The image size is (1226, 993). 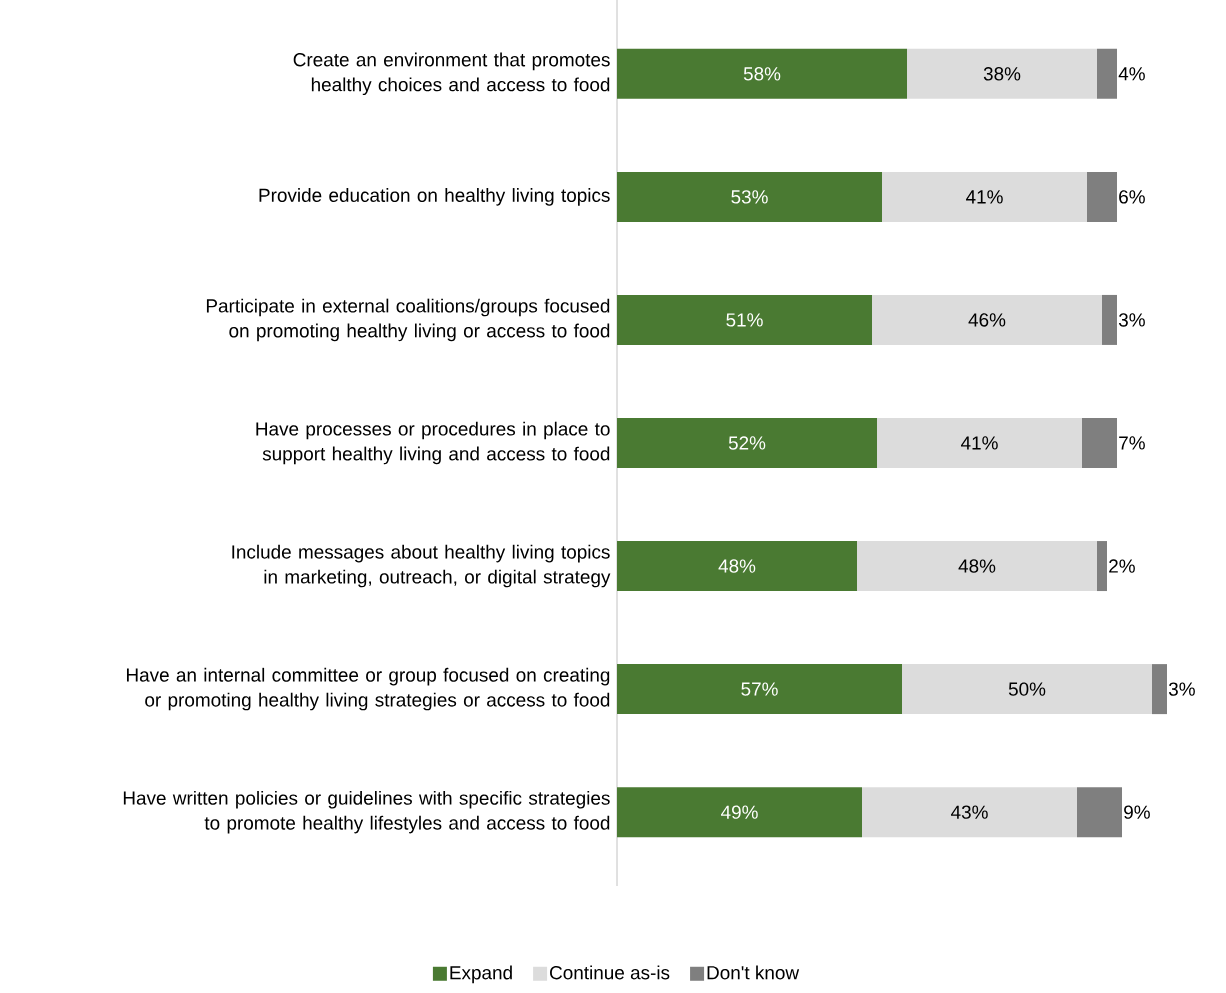 What do you see at coordinates (408, 320) in the screenshot?
I see `y-tick-label: Participate in external coalitions/groups focused on promoting healthy living or access to food` at bounding box center [408, 320].